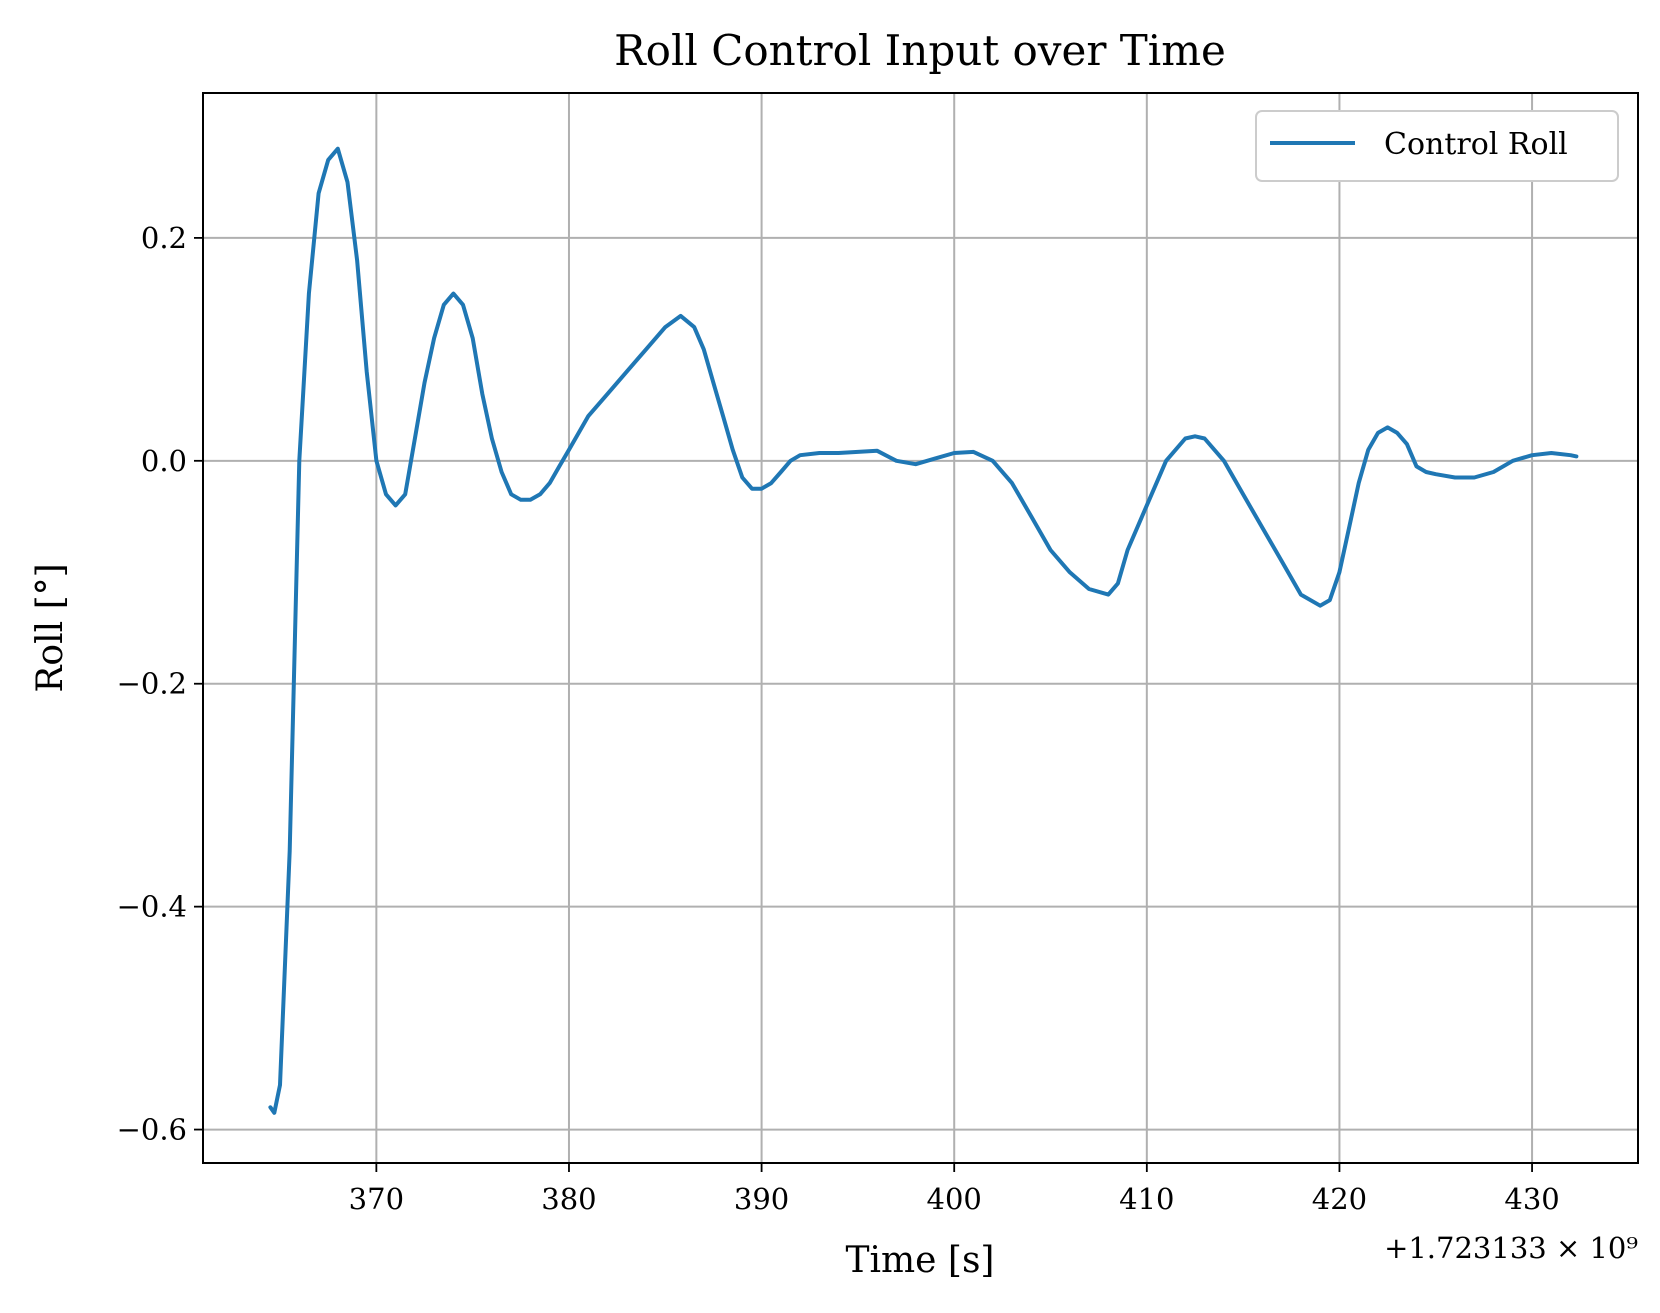 The width and height of the screenshot is (1660, 1313). I want to click on y-tick-label: −0.4, so click(152, 907).